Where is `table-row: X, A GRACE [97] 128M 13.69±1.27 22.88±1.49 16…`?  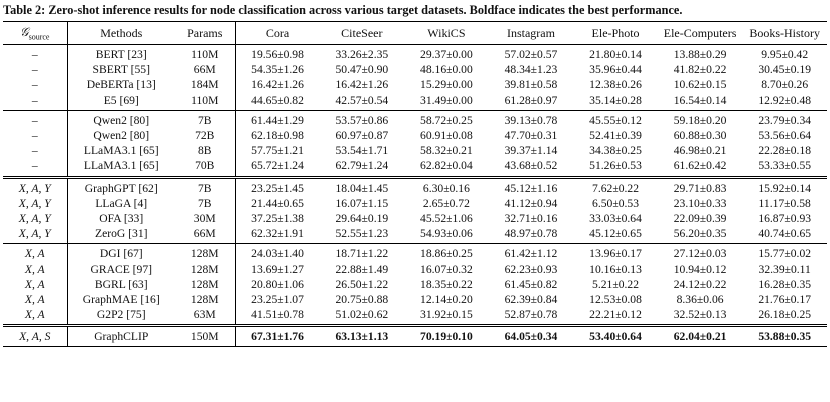
table-row: X, A GRACE [97] 128M 13.69±1.27 22.88±1.49 16… is located at coordinates (415, 269).